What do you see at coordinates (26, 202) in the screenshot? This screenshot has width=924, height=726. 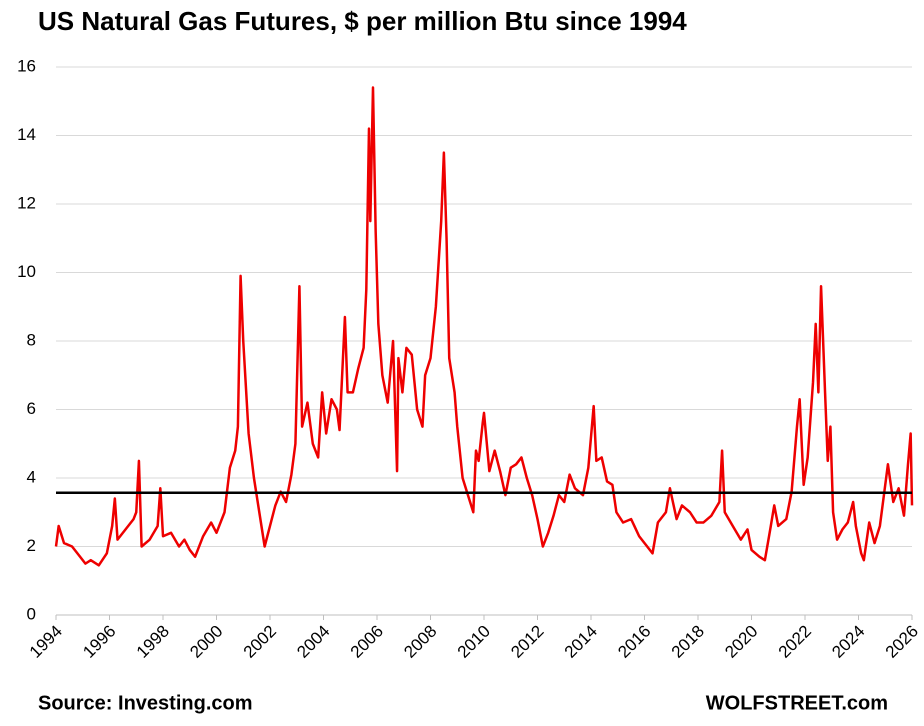 I see `y-tick-label: 12` at bounding box center [26, 202].